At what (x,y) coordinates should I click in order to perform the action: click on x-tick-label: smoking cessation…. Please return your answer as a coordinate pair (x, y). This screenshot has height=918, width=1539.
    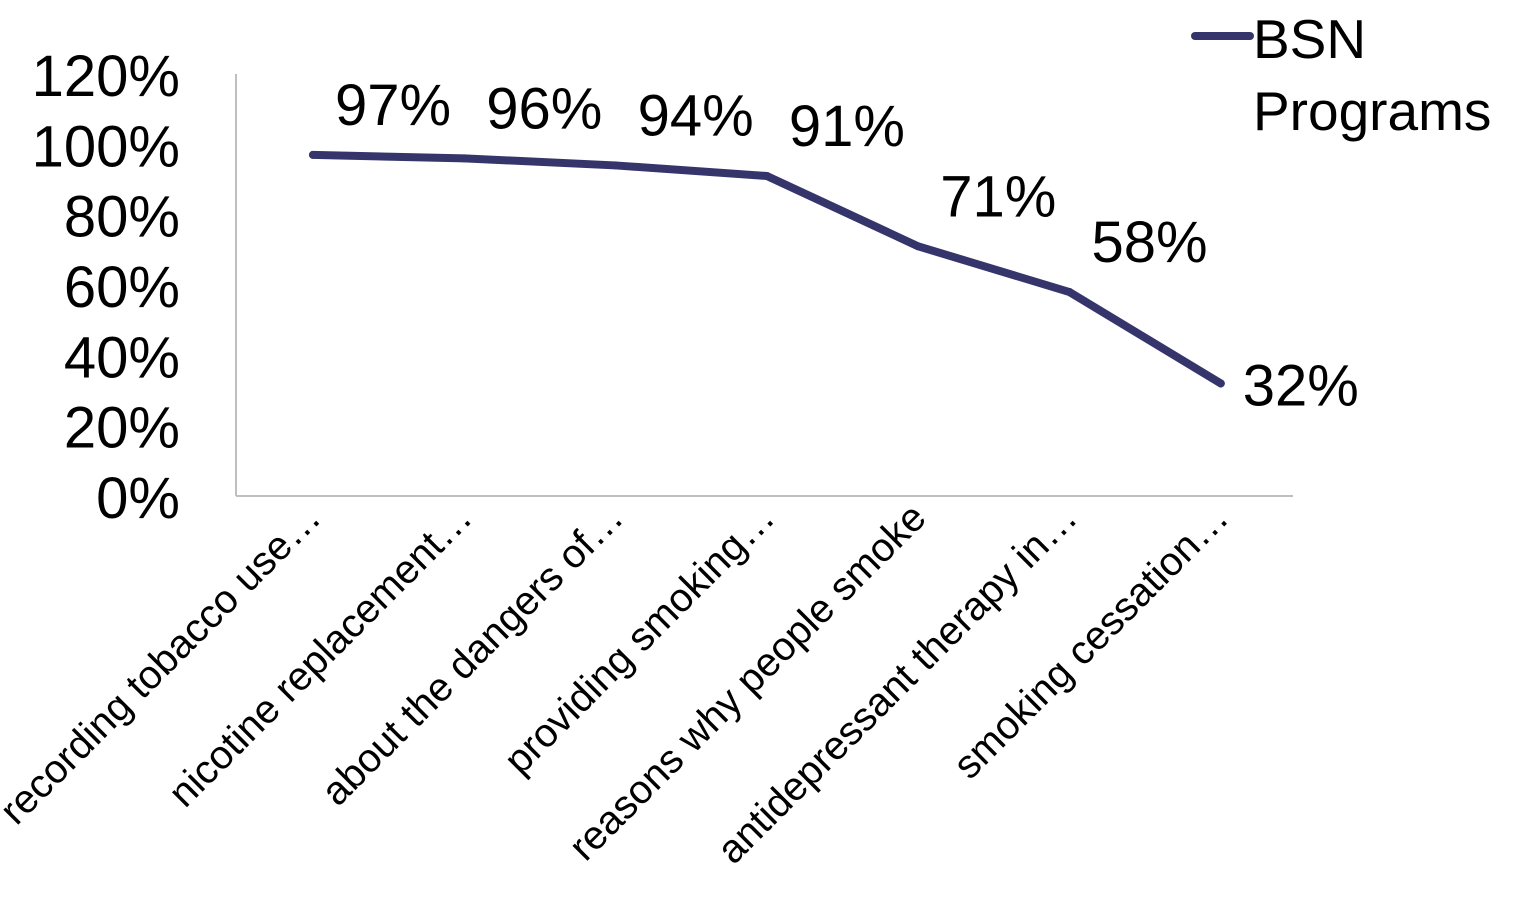
    Looking at the image, I should click on (1091, 641).